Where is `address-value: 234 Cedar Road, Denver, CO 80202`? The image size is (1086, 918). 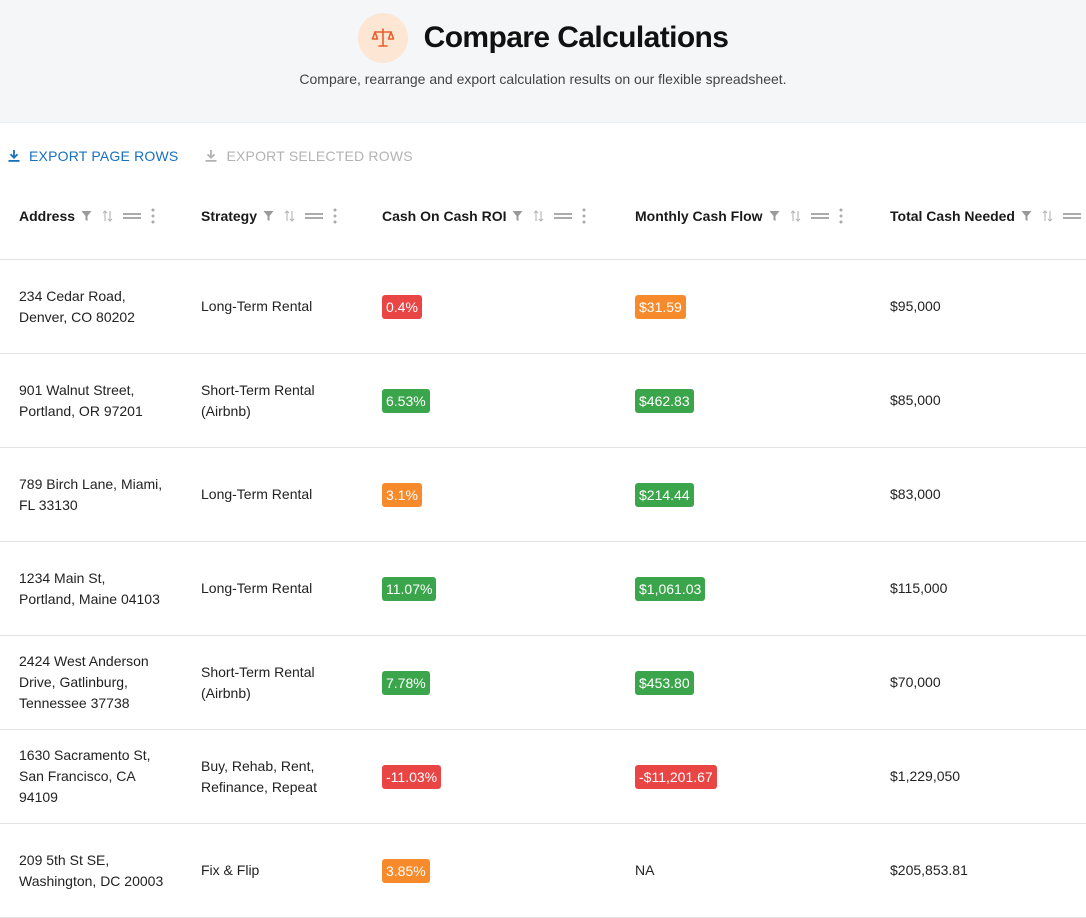
address-value: 234 Cedar Road, Denver, CO 80202 is located at coordinates (77, 306).